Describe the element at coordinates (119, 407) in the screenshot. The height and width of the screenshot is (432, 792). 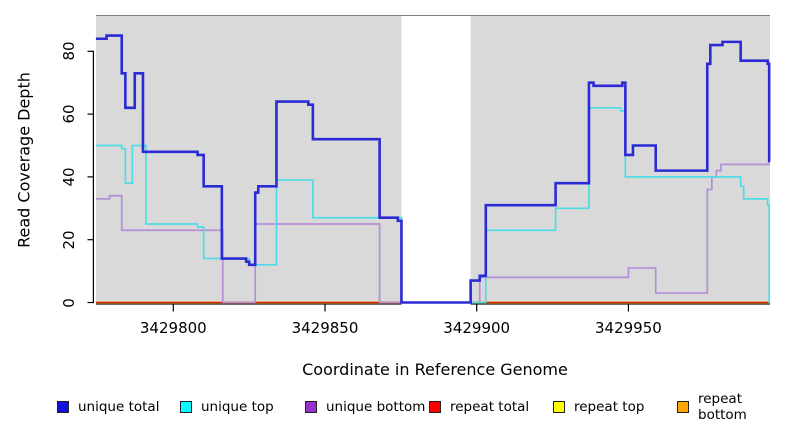
I see `legend-label: unique total` at that location.